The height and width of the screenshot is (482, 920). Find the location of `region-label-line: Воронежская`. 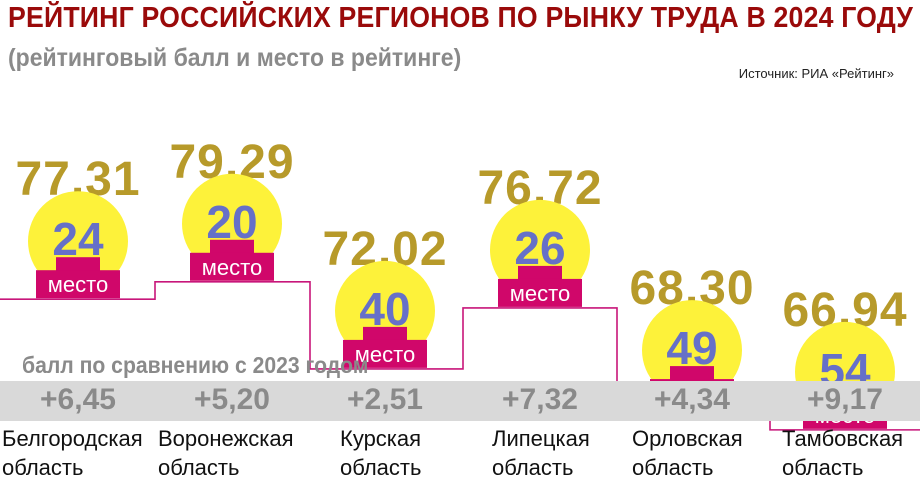

region-label-line: Воронежская is located at coordinates (226, 438).